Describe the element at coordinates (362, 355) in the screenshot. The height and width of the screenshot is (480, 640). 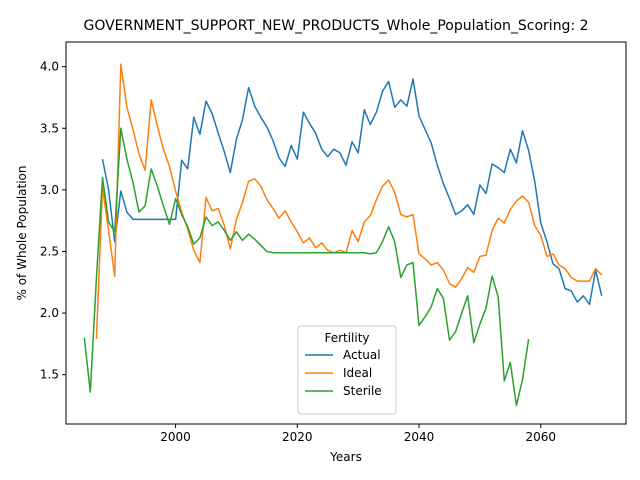
I see `legend-entry-label: Actual` at that location.